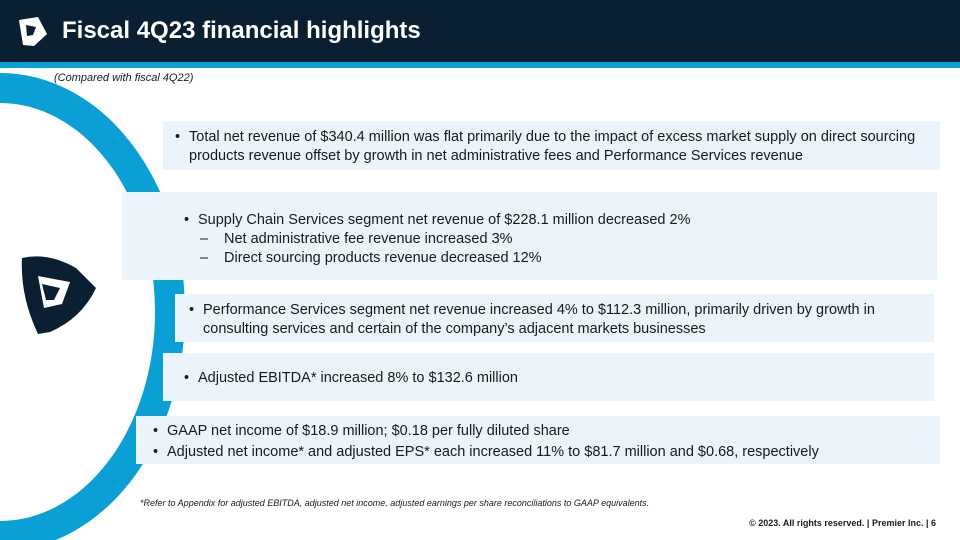 The image size is (960, 540). What do you see at coordinates (124, 78) in the screenshot?
I see `comparison-note: (Compared with fiscal 4Q22)` at bounding box center [124, 78].